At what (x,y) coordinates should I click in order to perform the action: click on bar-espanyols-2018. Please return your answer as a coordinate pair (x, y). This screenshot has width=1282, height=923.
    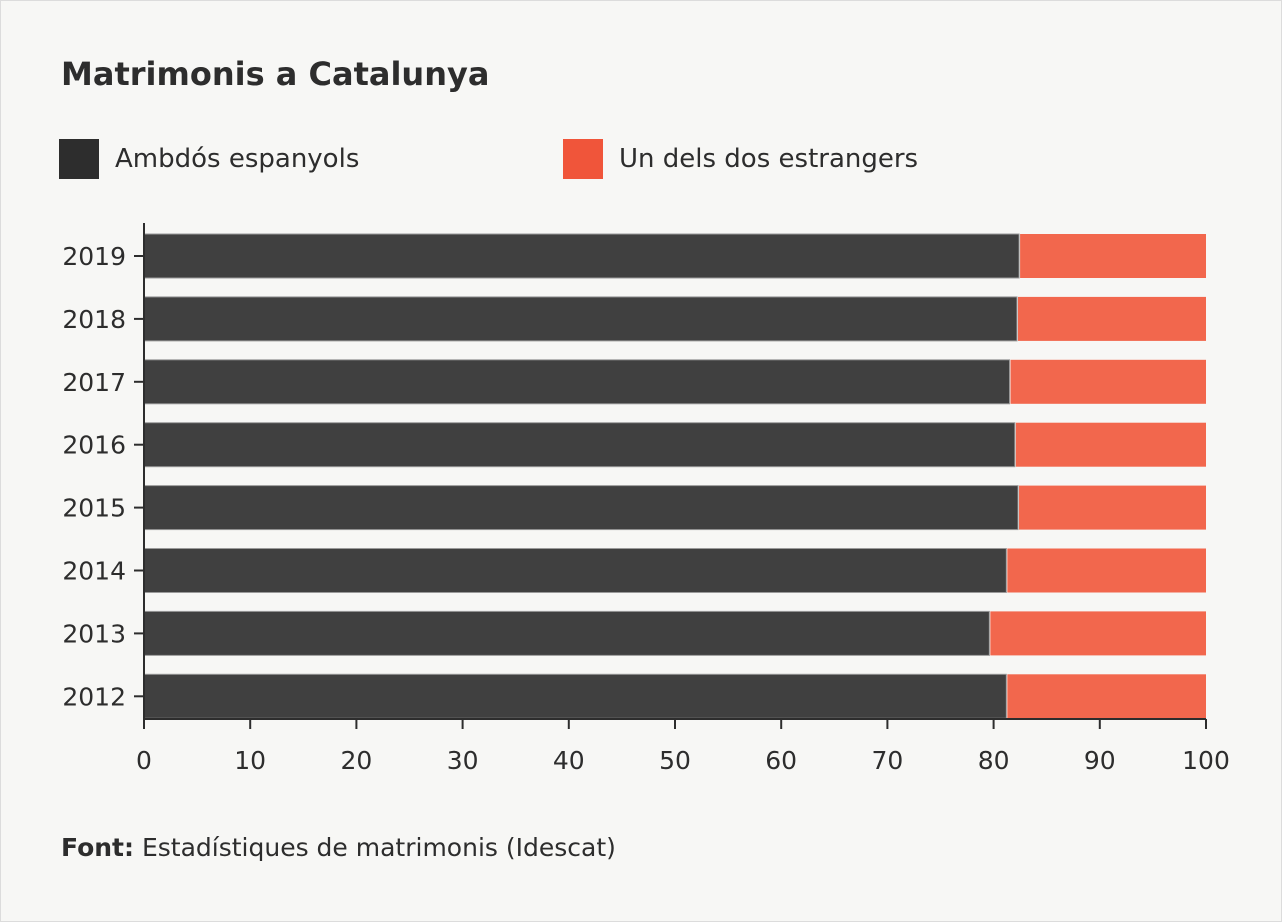
    Looking at the image, I should click on (580, 319).